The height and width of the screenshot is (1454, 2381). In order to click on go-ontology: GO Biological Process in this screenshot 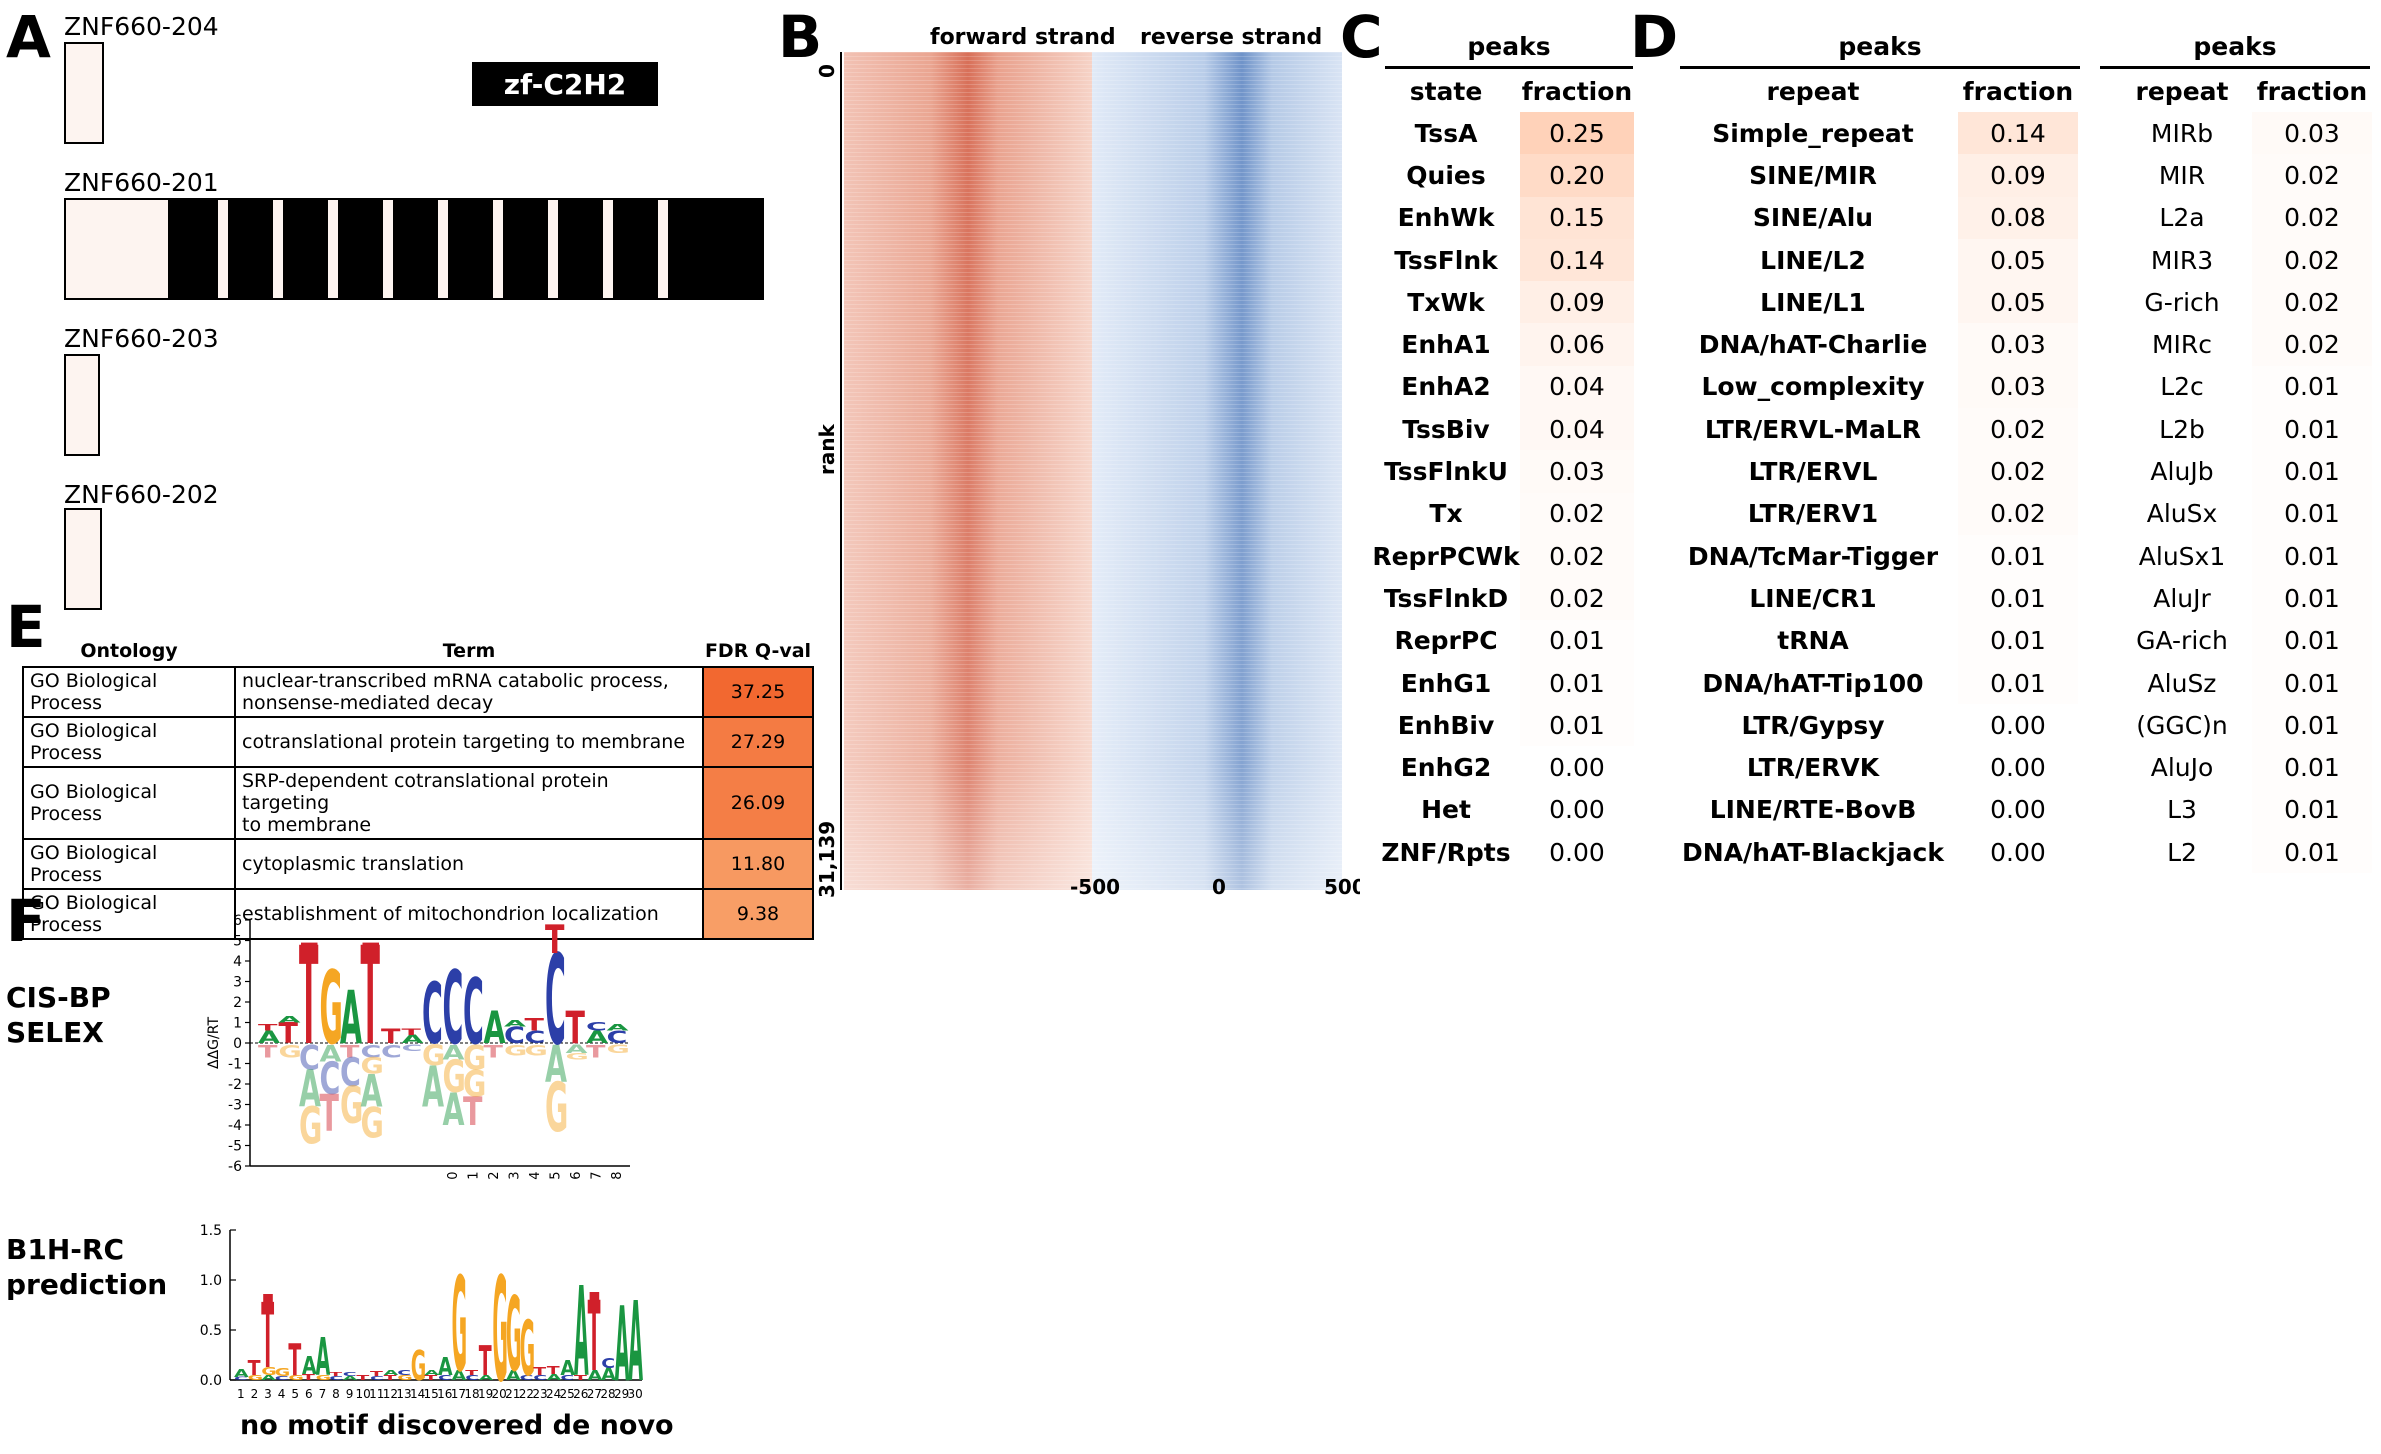, I will do `click(129, 864)`.